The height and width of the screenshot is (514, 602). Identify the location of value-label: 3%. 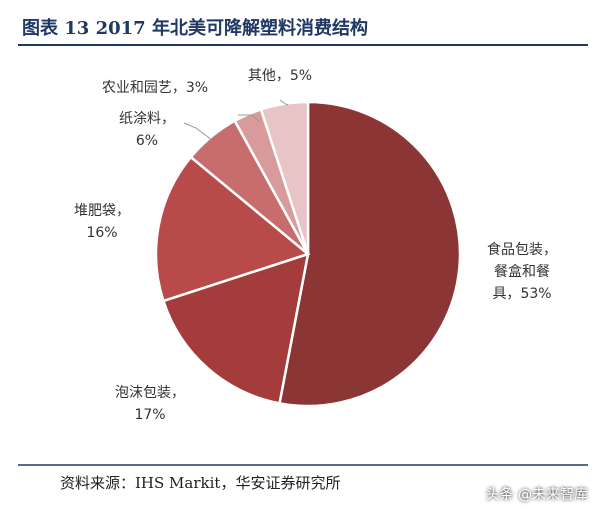
(197, 88).